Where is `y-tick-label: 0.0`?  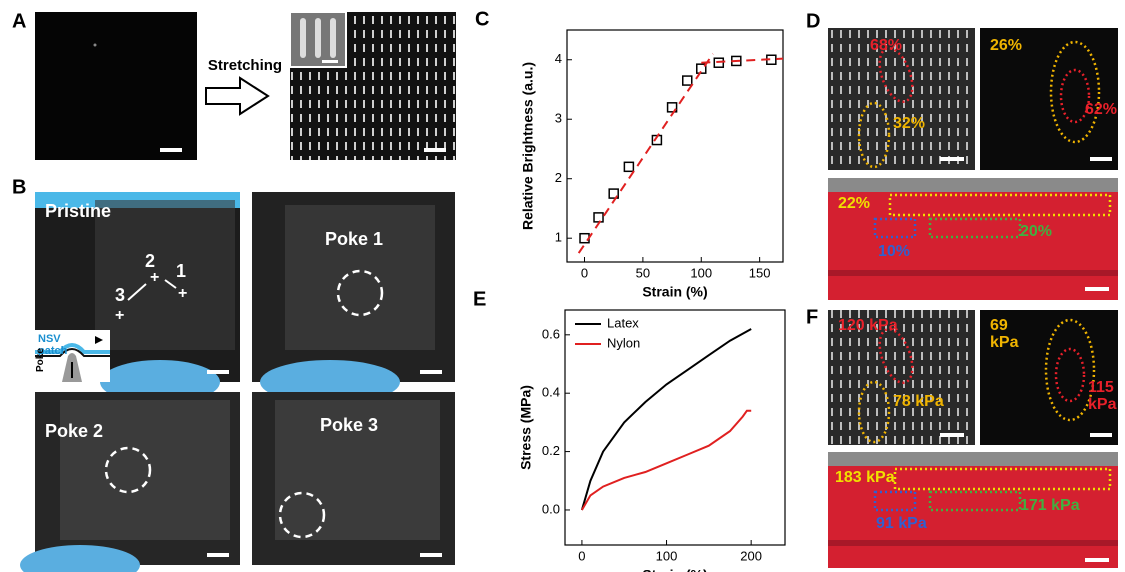 y-tick-label: 0.0 is located at coordinates (551, 508).